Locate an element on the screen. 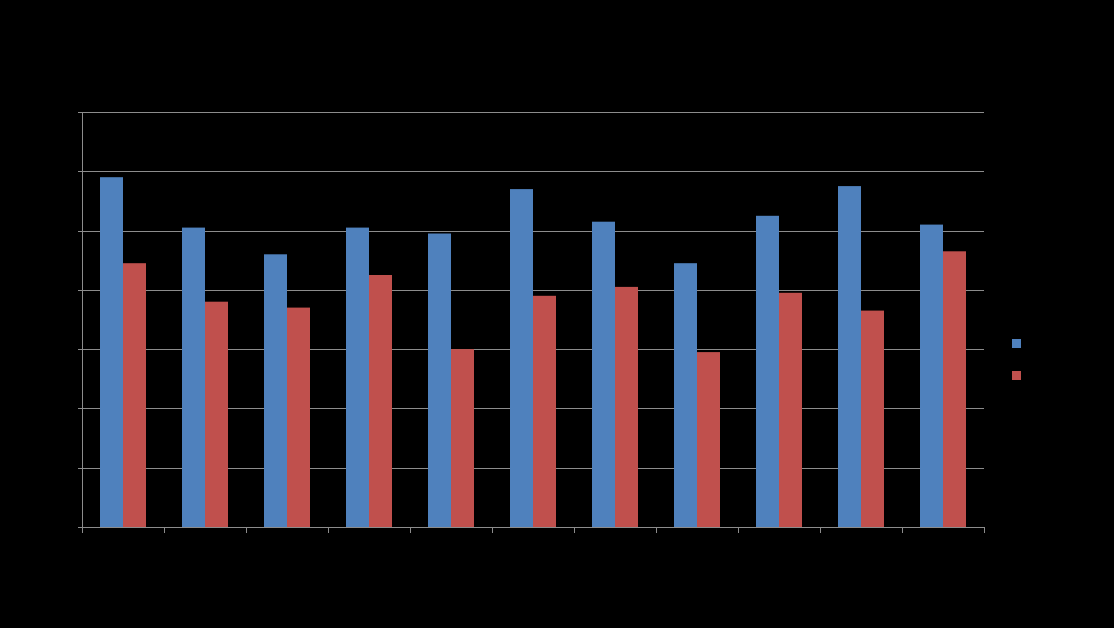  legend is located at coordinates (1016, 359).